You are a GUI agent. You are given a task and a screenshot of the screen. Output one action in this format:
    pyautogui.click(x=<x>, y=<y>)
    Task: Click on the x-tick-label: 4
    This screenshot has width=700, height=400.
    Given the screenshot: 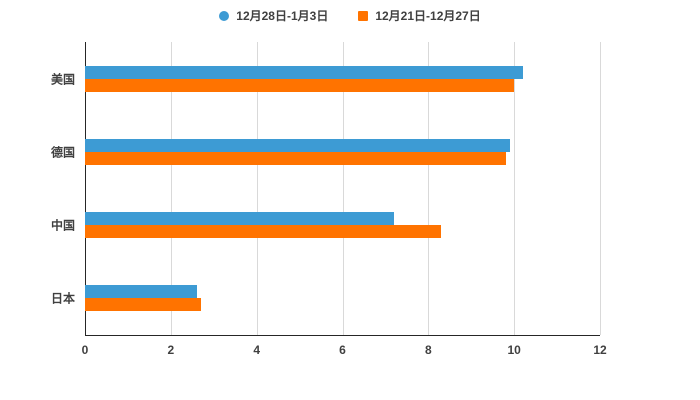 What is the action you would take?
    pyautogui.click(x=256, y=350)
    